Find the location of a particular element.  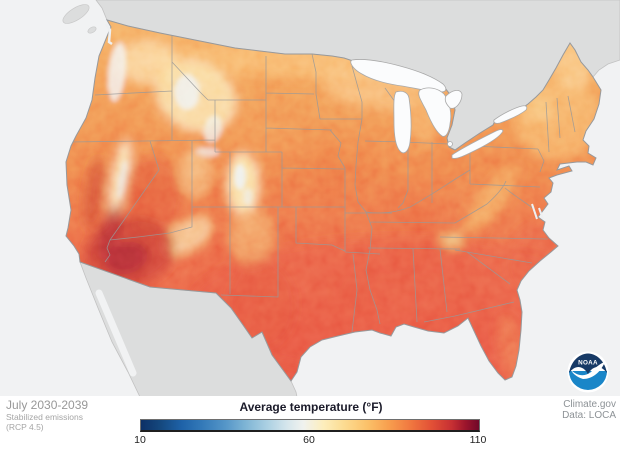

noaa-logo-graphic: NOAA is located at coordinates (588, 372).